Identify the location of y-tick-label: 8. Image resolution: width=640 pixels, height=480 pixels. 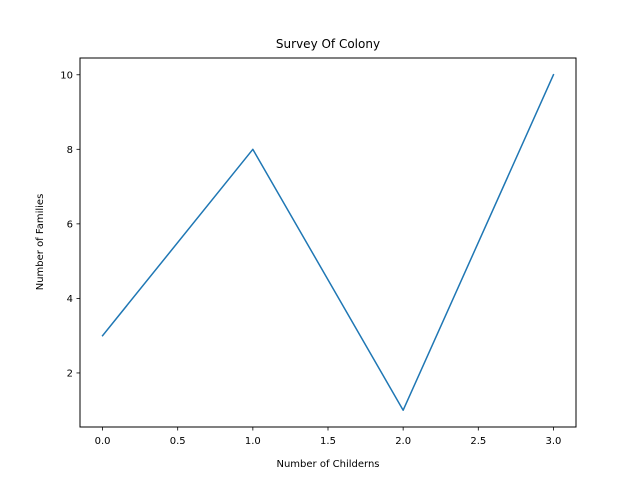
(70, 150).